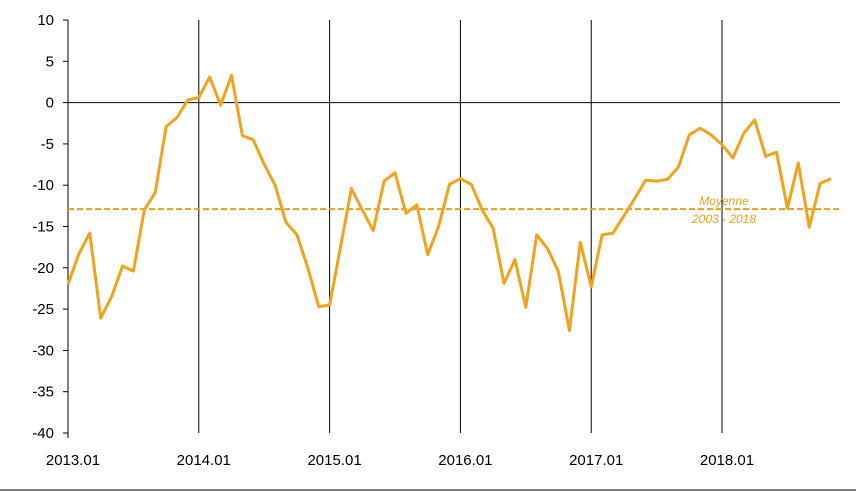  Describe the element at coordinates (596, 460) in the screenshot. I see `x-tick-label: 2017.01` at that location.